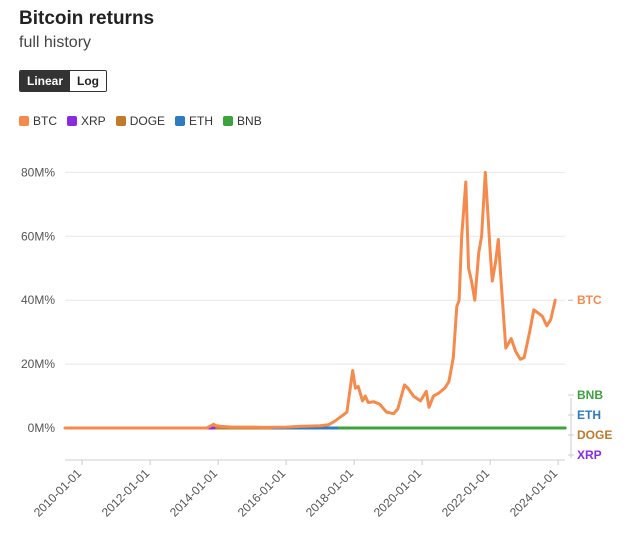 The height and width of the screenshot is (536, 643). What do you see at coordinates (88, 81) in the screenshot?
I see `log-scale-button: Log` at bounding box center [88, 81].